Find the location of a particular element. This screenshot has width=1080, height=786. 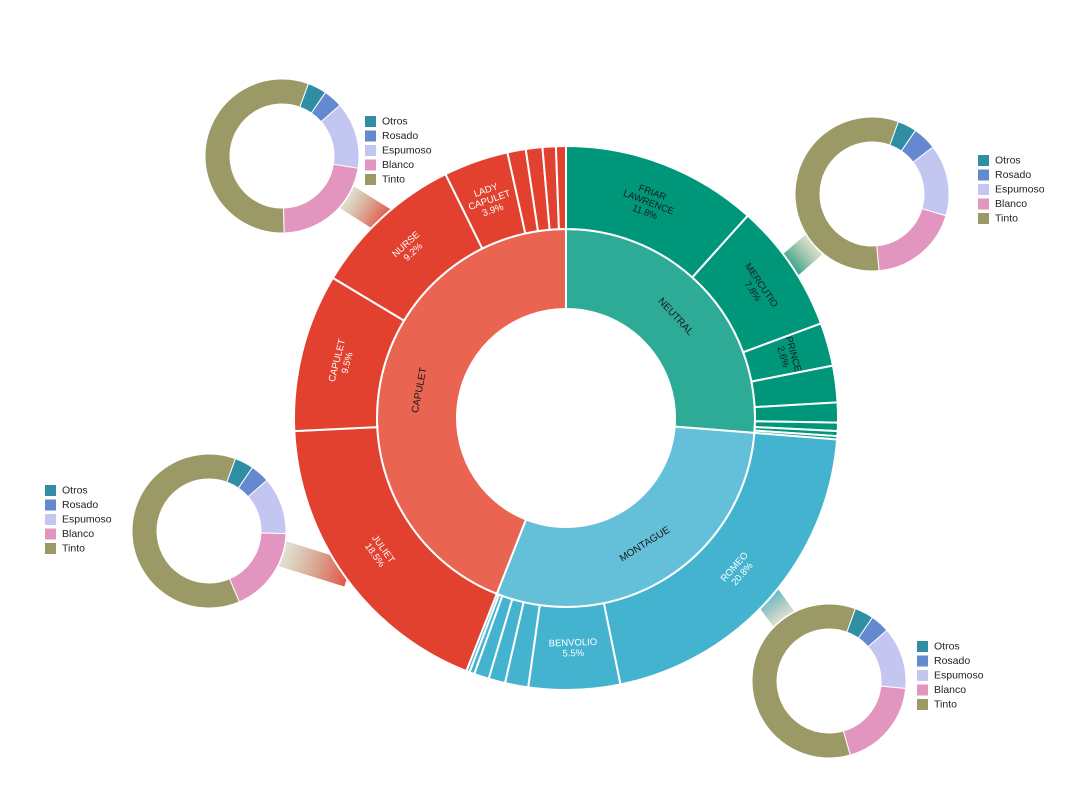

character-arc-minor is located at coordinates (560, 187).